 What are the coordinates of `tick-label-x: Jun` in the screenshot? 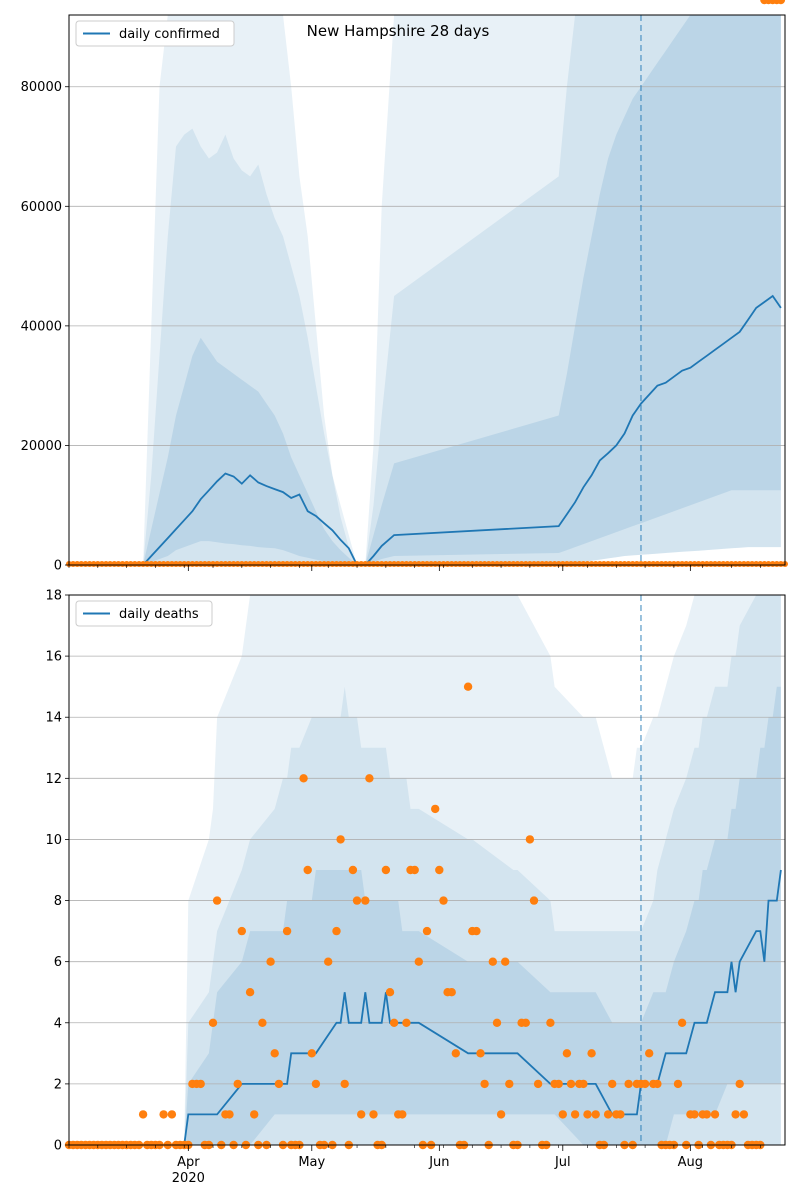 It's located at (438, 1162).